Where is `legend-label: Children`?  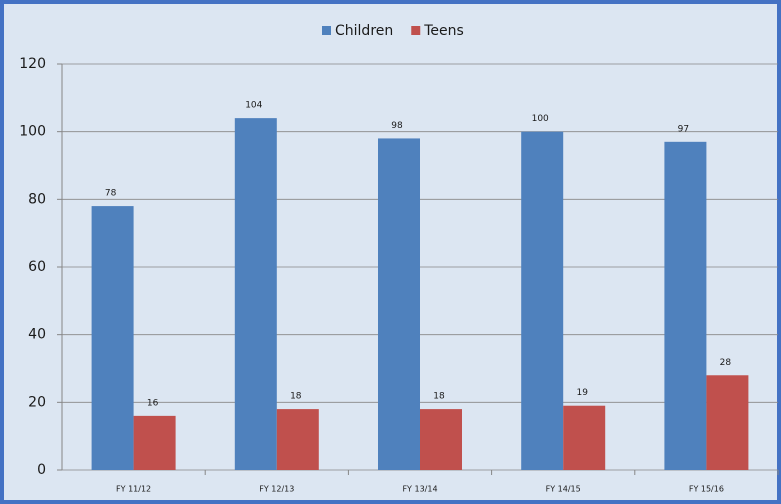 legend-label: Children is located at coordinates (364, 31).